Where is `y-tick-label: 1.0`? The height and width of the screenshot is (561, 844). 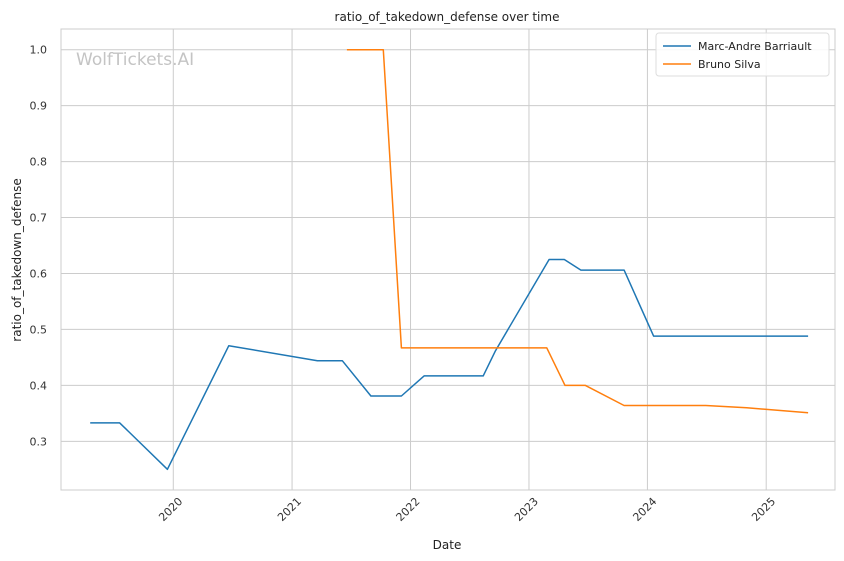 y-tick-label: 1.0 is located at coordinates (39, 50).